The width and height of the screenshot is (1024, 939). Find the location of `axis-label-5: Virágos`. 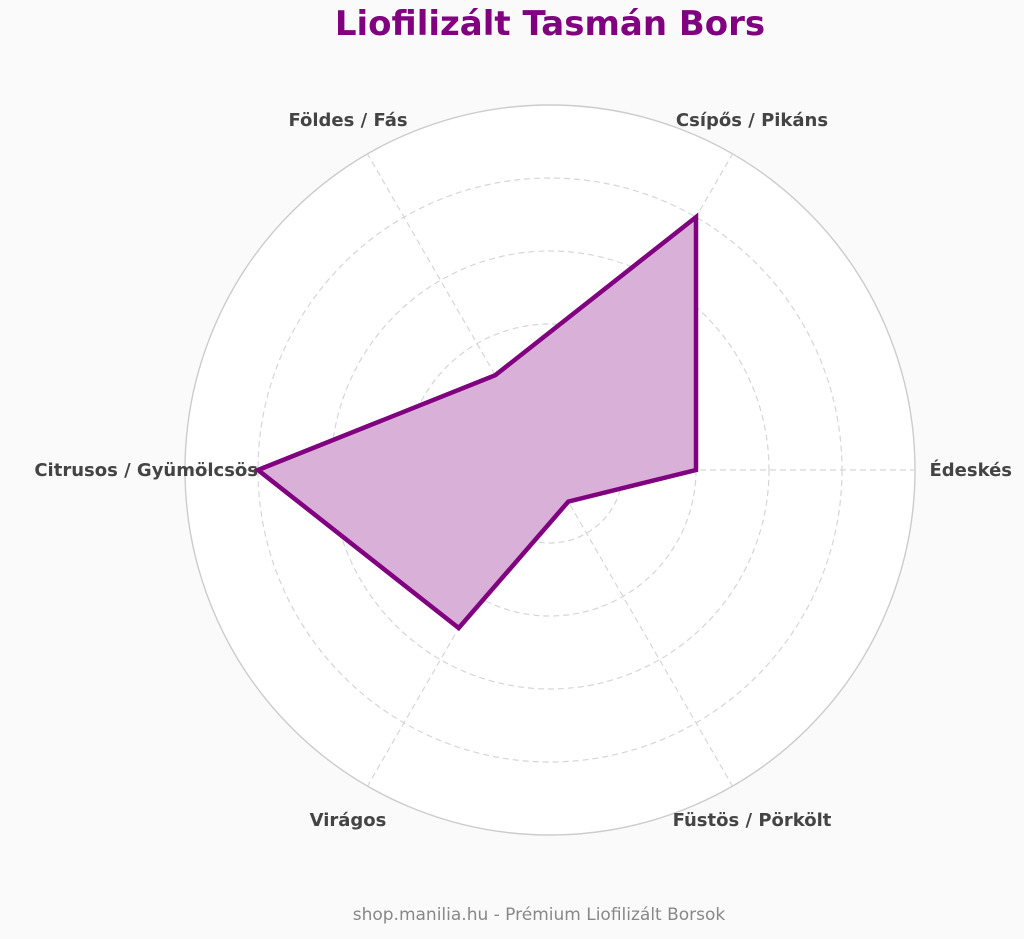

axis-label-5: Virágos is located at coordinates (348, 820).